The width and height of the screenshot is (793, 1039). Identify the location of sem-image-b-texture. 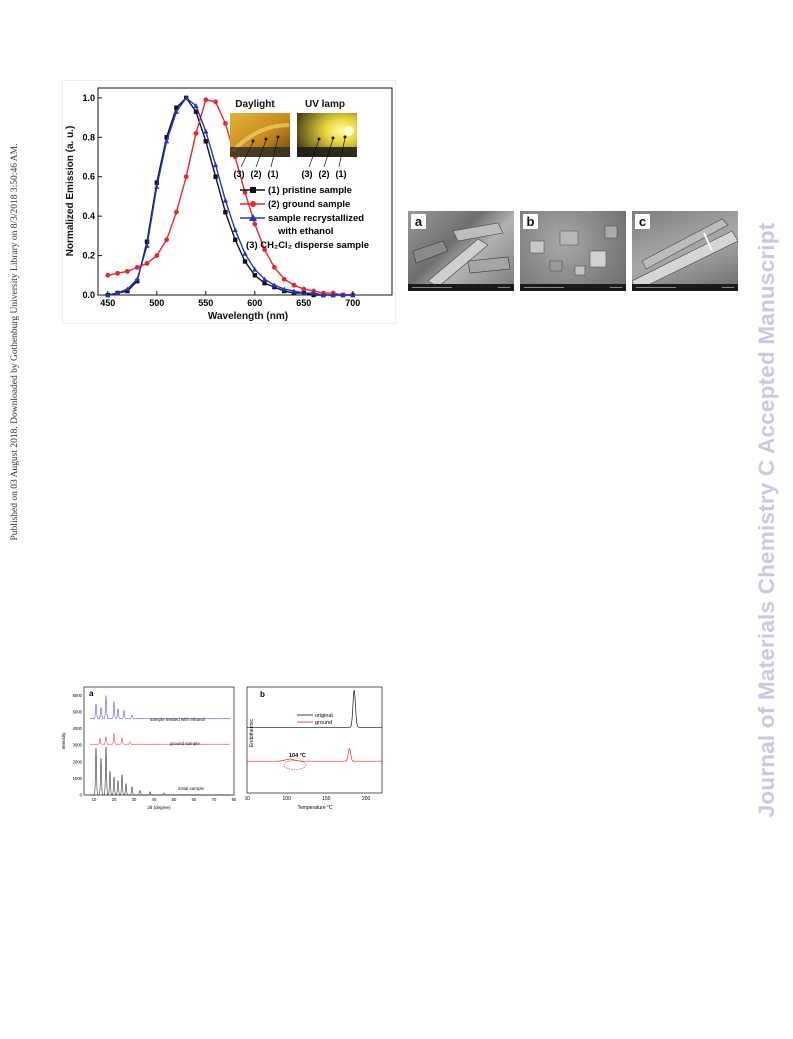
(573, 250).